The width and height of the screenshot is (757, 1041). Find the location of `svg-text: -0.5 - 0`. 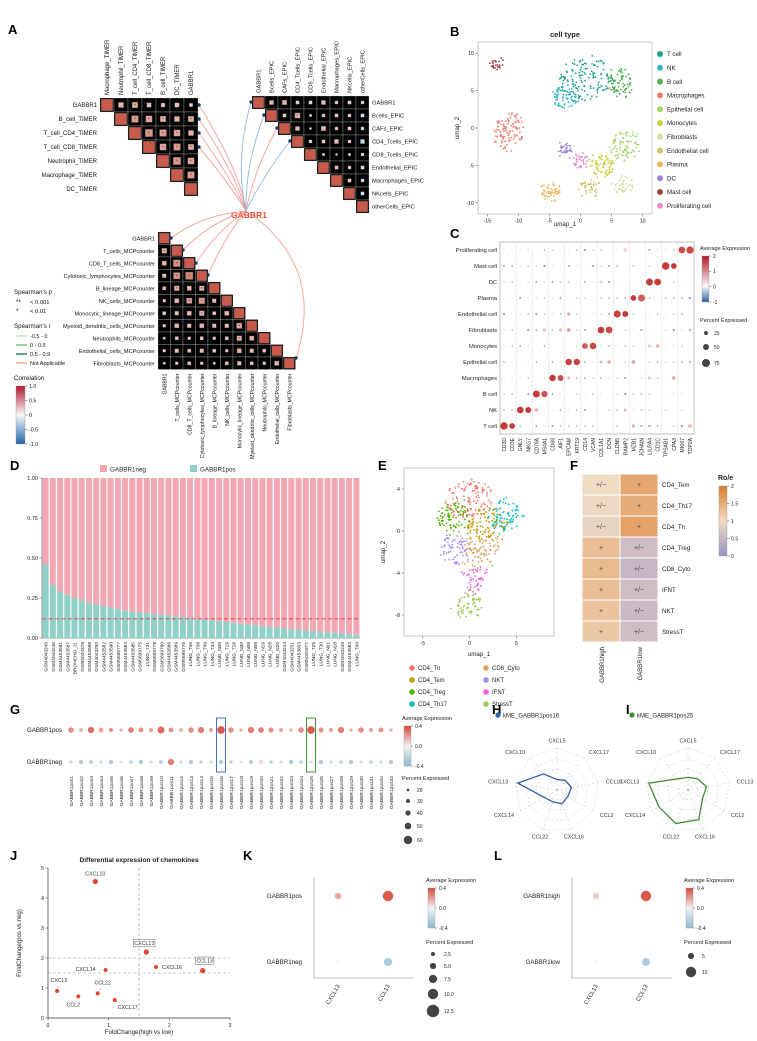

svg-text: -0.5 - 0 is located at coordinates (38, 337).